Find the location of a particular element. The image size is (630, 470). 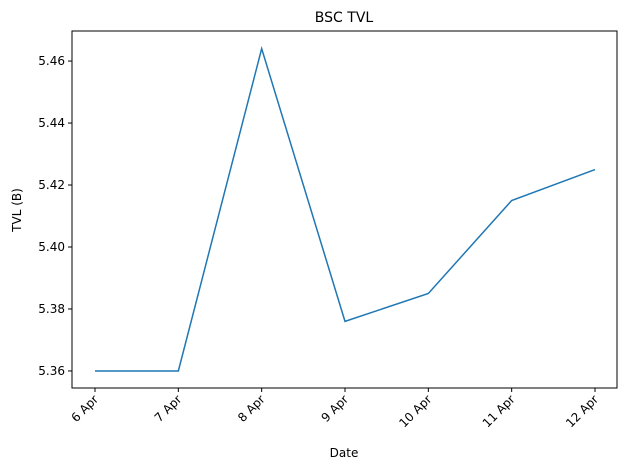

x-tick-label: 10 Apr is located at coordinates (415, 411).